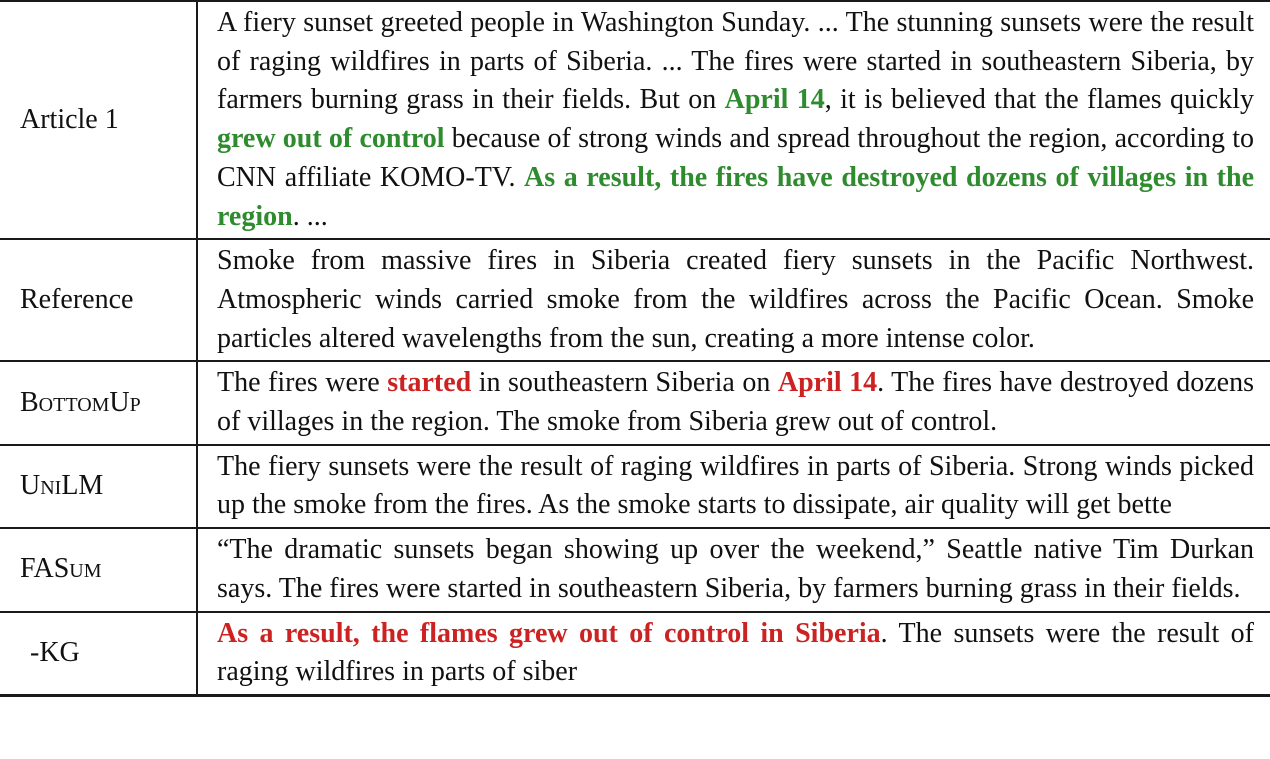 Image resolution: width=1270 pixels, height=759 pixels. Describe the element at coordinates (99, 653) in the screenshot. I see `row-label: -KG` at that location.